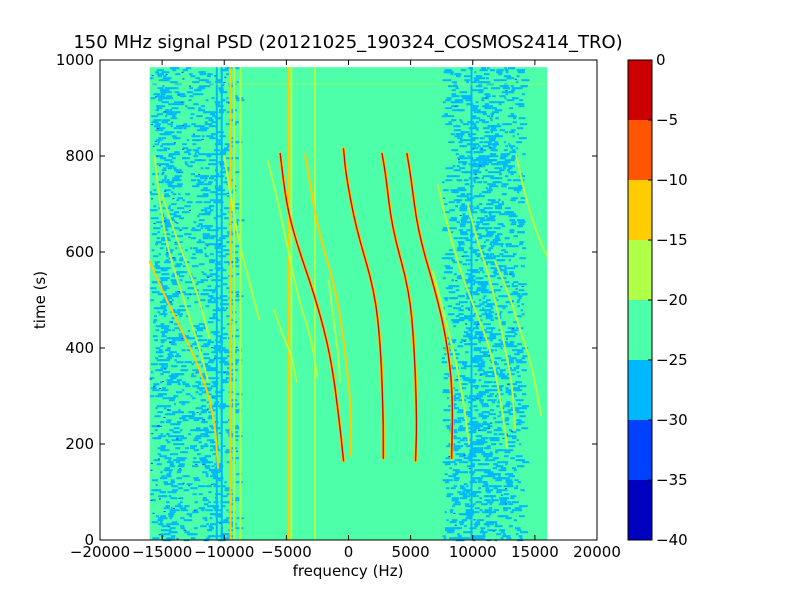  Describe the element at coordinates (672, 360) in the screenshot. I see `colorbar-tick-label: −25` at that location.